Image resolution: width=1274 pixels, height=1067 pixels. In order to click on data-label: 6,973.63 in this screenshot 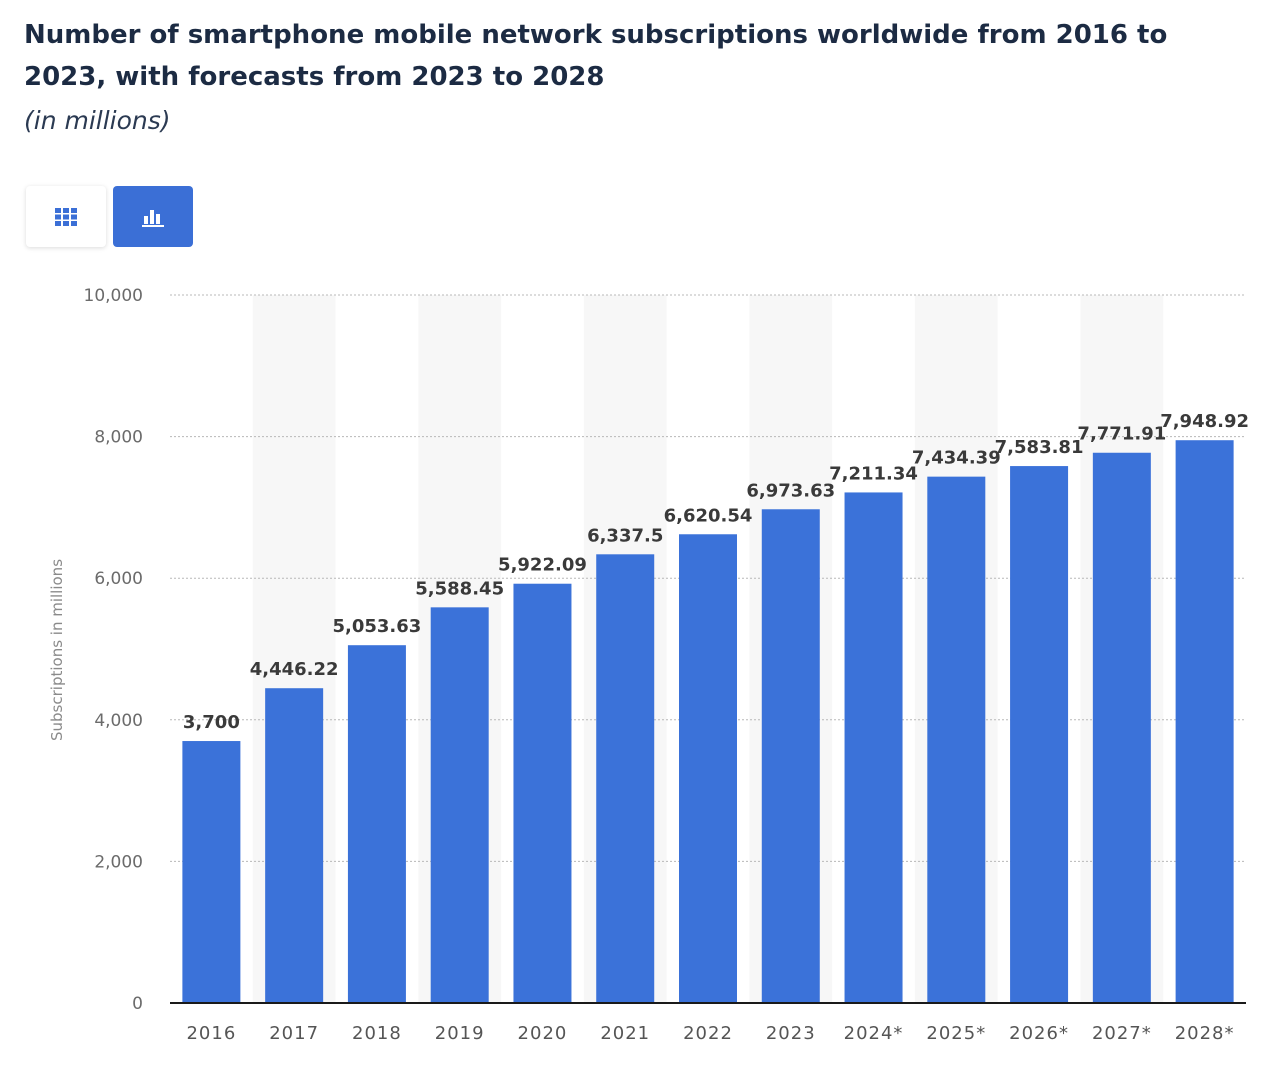, I will do `click(790, 490)`.